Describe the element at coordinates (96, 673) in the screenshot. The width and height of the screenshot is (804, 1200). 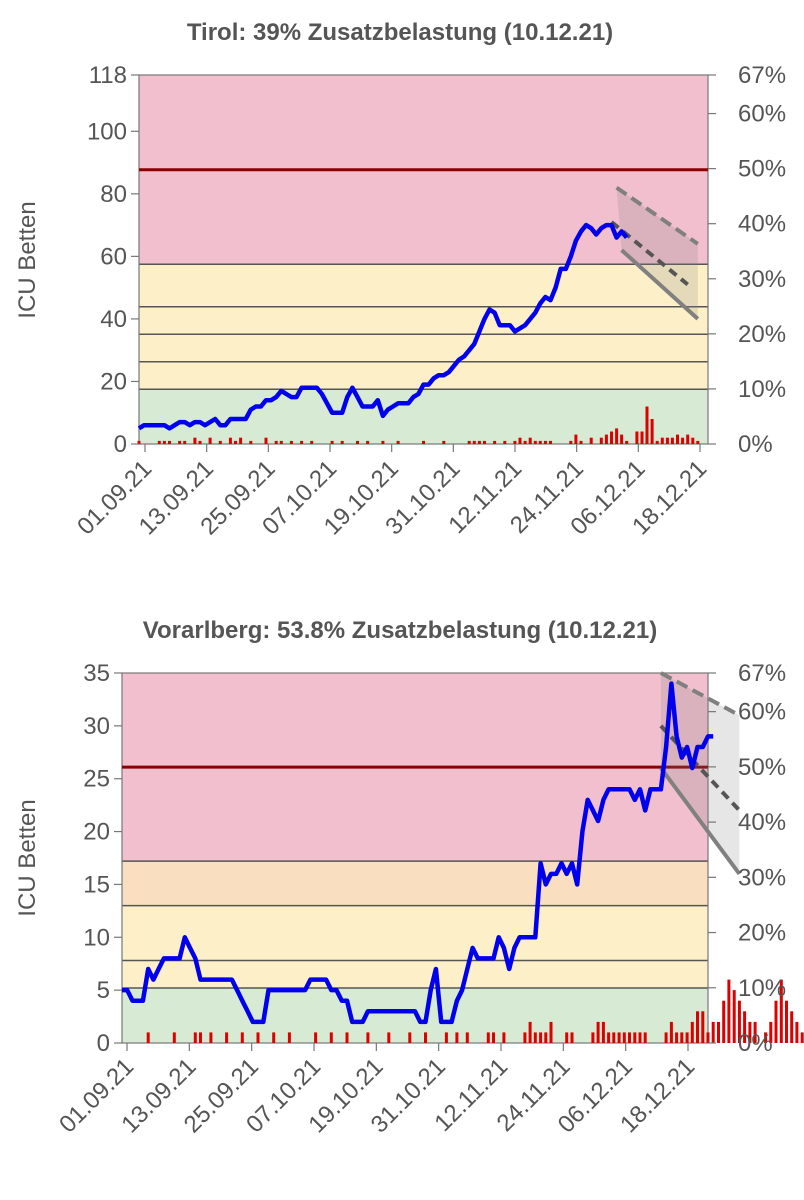
I see `y-tick-label: 35` at that location.